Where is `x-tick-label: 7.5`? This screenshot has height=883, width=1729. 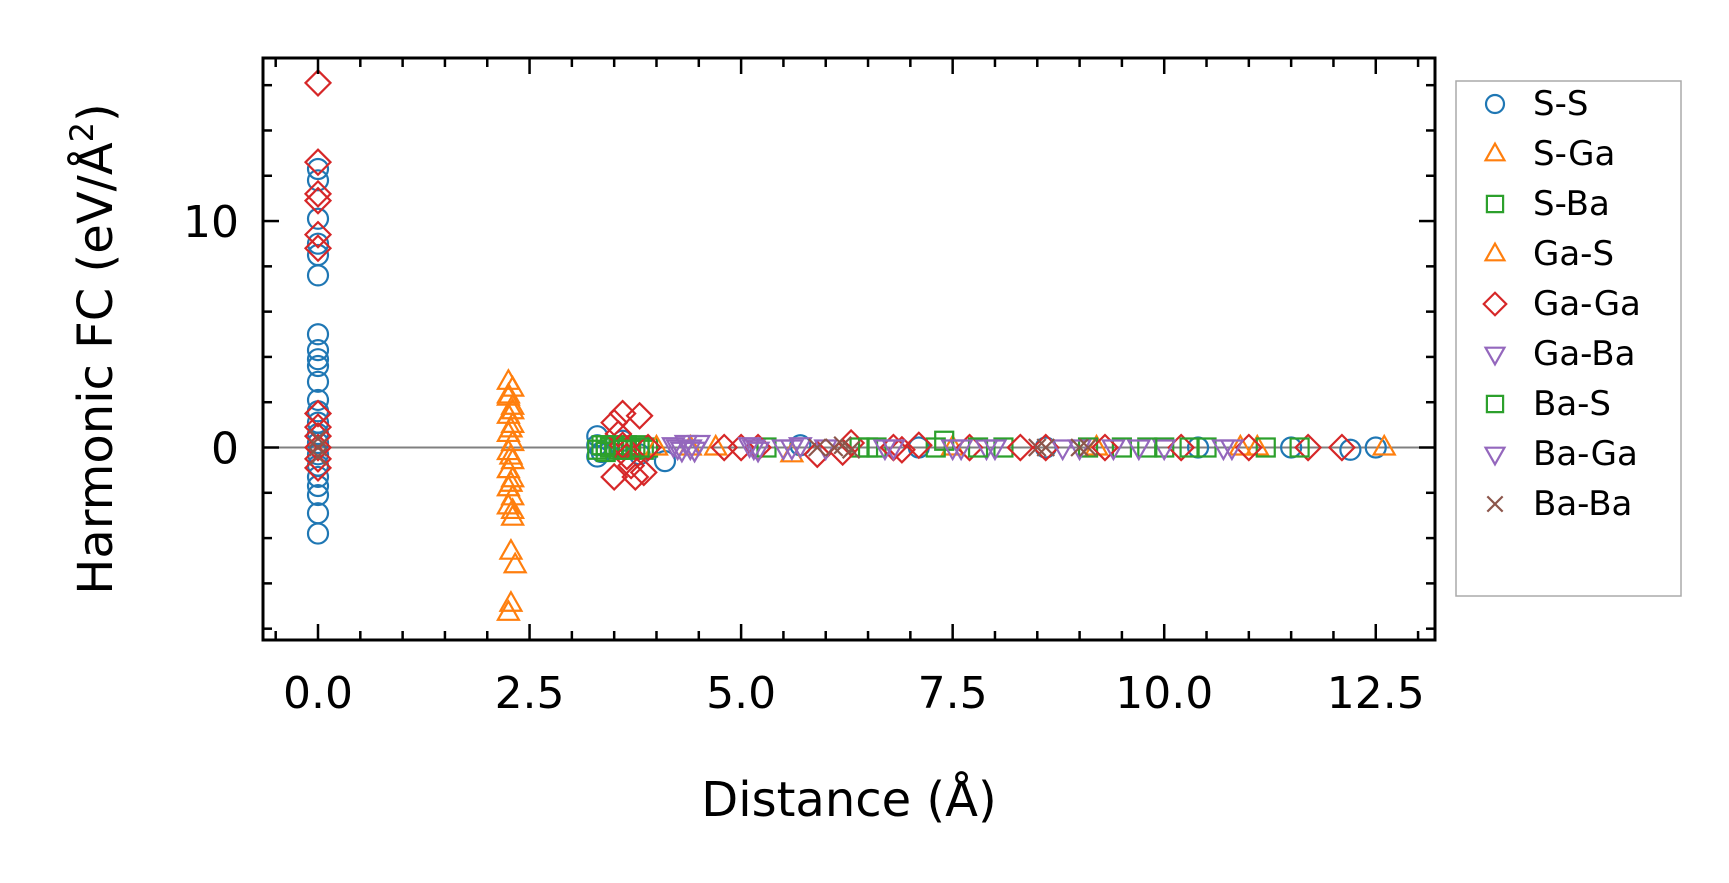 x-tick-label: 7.5 is located at coordinates (953, 693).